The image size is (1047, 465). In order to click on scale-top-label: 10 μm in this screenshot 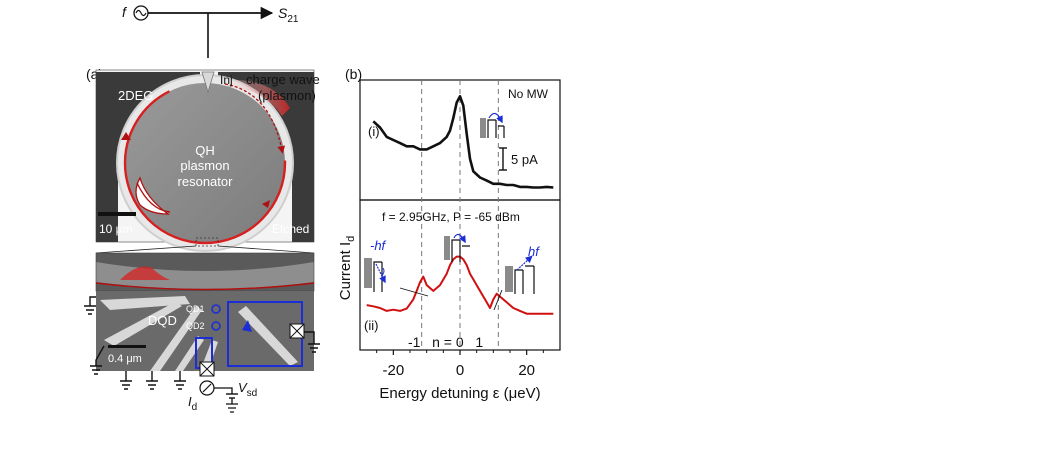, I will do `click(116, 229)`.